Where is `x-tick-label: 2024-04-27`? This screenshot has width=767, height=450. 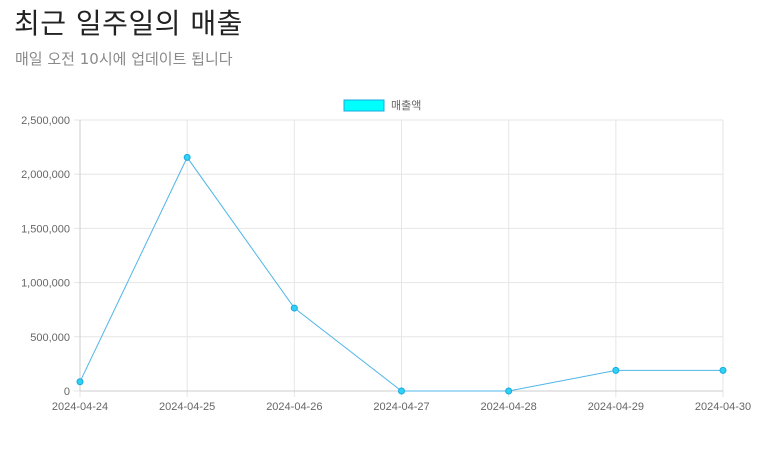
x-tick-label: 2024-04-27 is located at coordinates (401, 407).